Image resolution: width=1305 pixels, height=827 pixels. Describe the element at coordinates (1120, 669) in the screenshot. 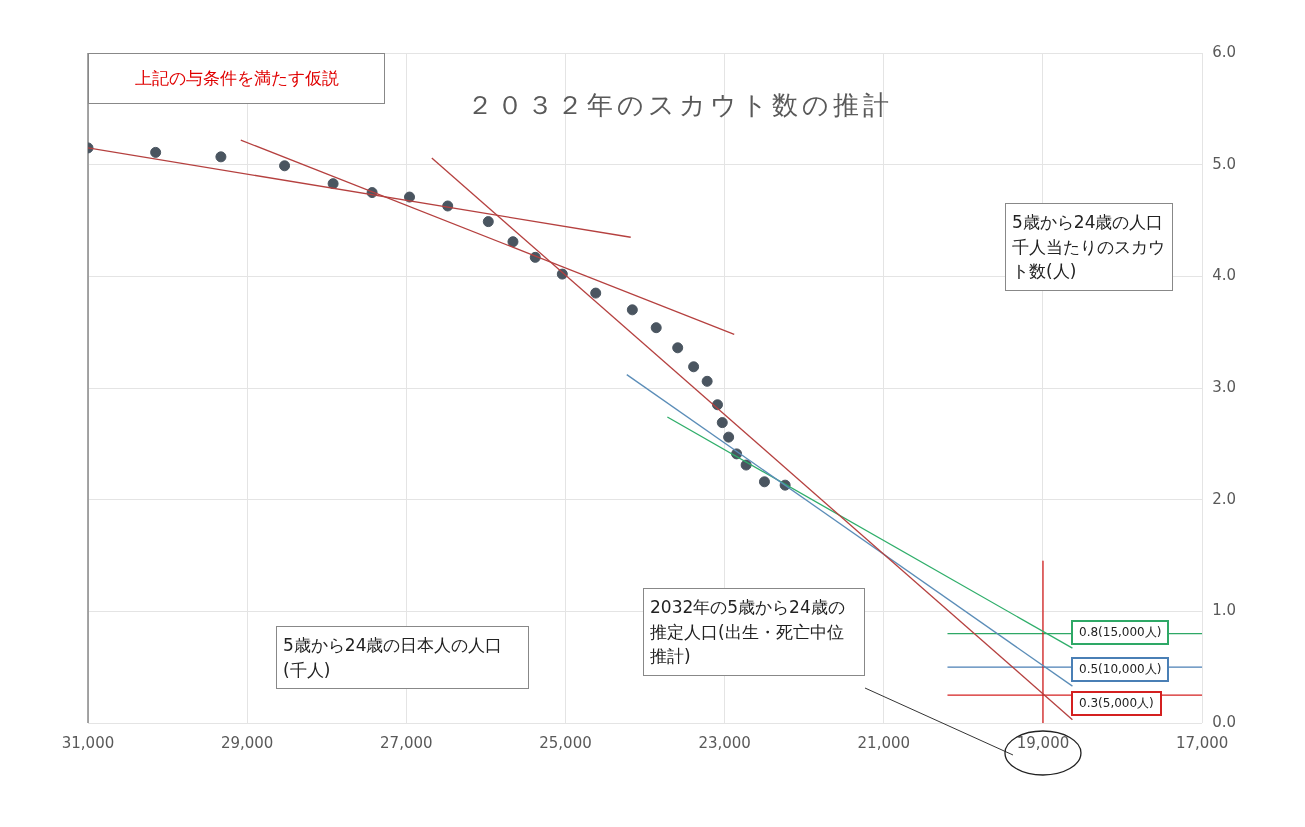

I see `text-box: 0.5(10,000人)` at that location.